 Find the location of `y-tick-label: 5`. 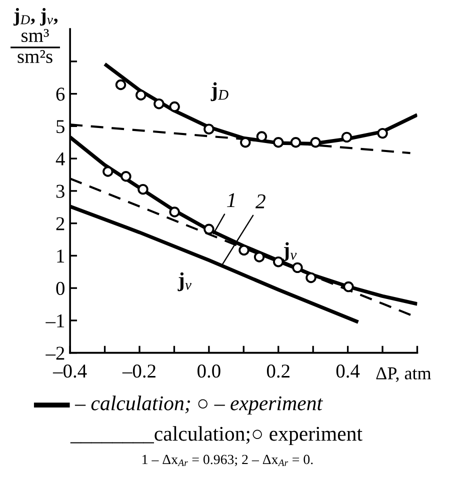

y-tick-label: 5 is located at coordinates (60, 127).